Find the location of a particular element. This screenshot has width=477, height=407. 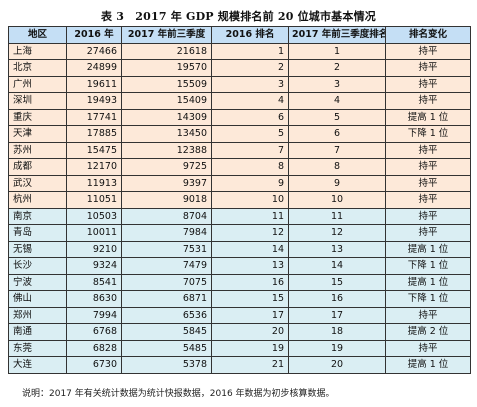

column-header-rank-change: 排名变化 is located at coordinates (428, 35).